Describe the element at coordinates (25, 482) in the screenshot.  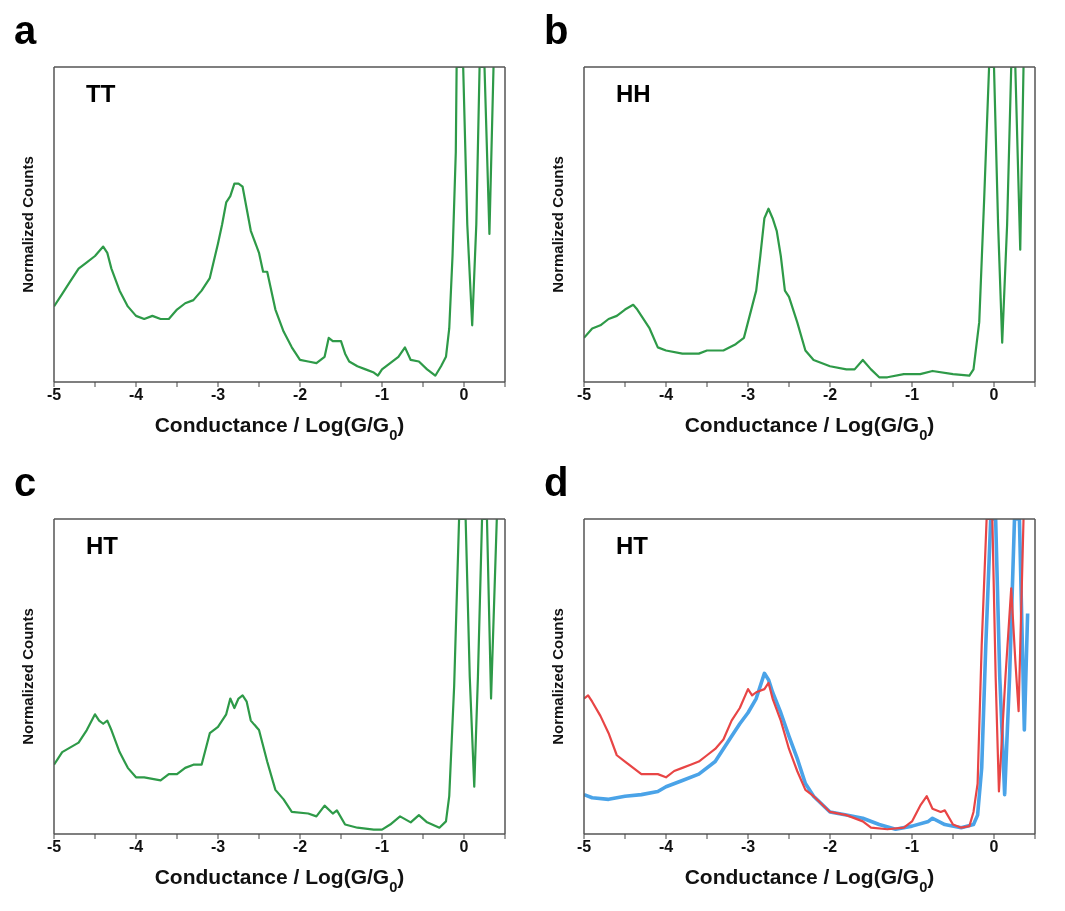
I see `text: c` at that location.